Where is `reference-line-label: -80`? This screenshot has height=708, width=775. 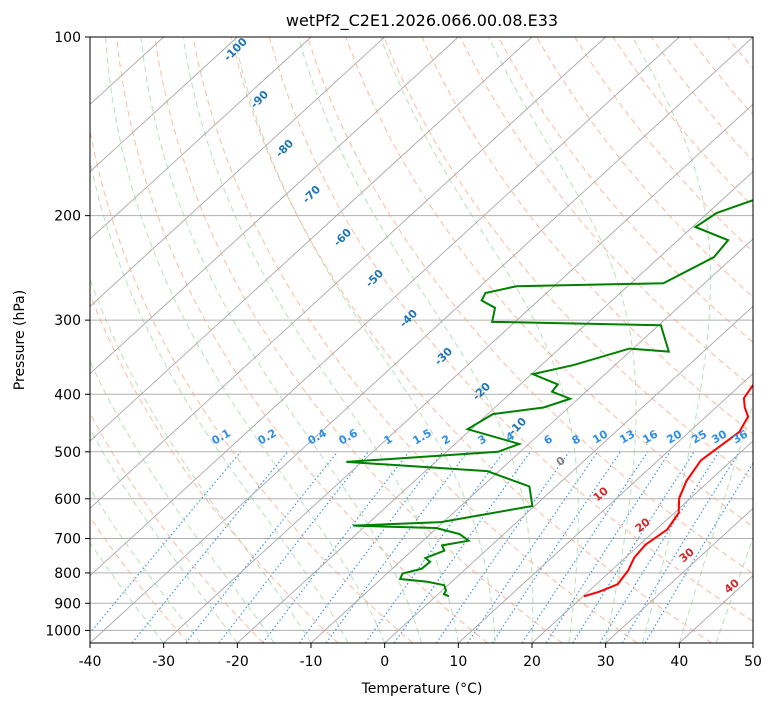
reference-line-label: -80 is located at coordinates (284, 148).